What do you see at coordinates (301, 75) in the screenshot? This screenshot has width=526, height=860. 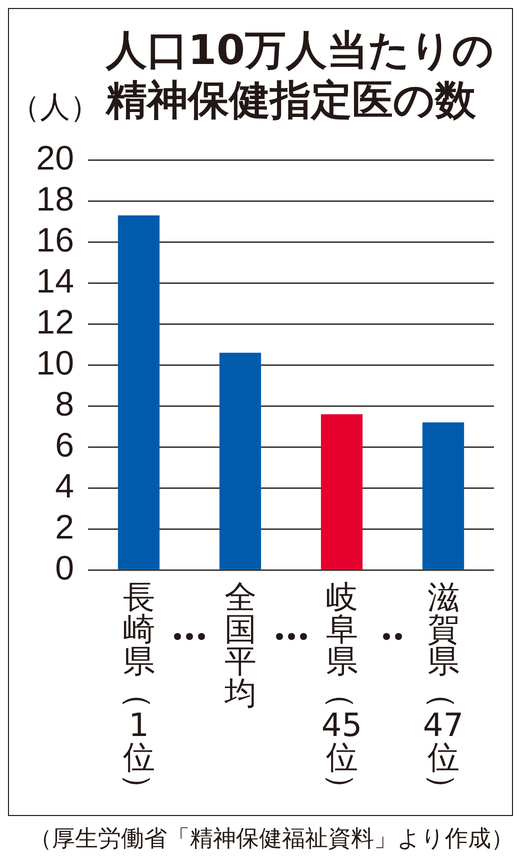 I see `chart-title: 人口10万人当たりの精神保健指定医の数` at bounding box center [301, 75].